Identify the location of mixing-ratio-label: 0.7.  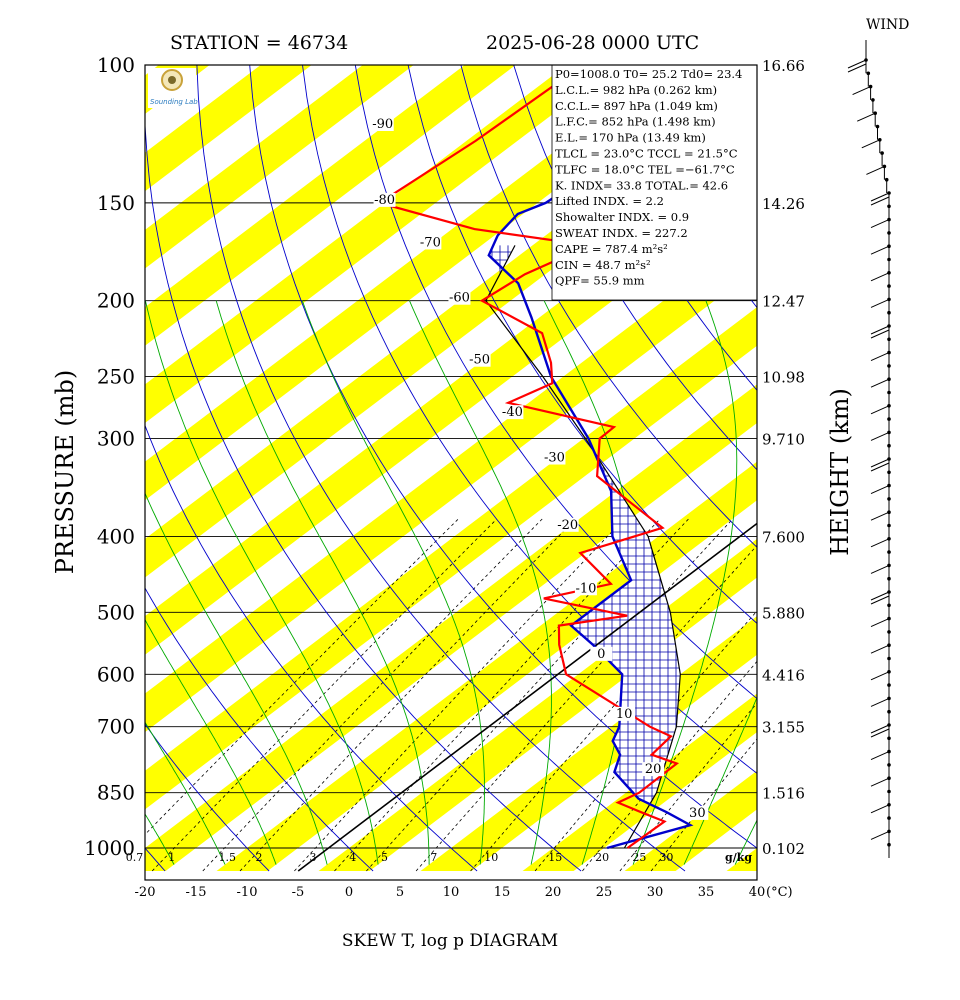
(135, 857).